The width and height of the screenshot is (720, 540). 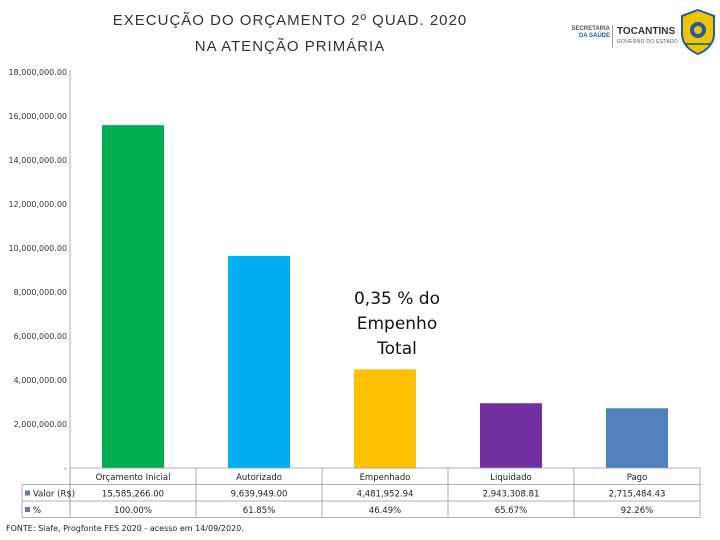 I want to click on state-seal-icon, so click(x=698, y=32).